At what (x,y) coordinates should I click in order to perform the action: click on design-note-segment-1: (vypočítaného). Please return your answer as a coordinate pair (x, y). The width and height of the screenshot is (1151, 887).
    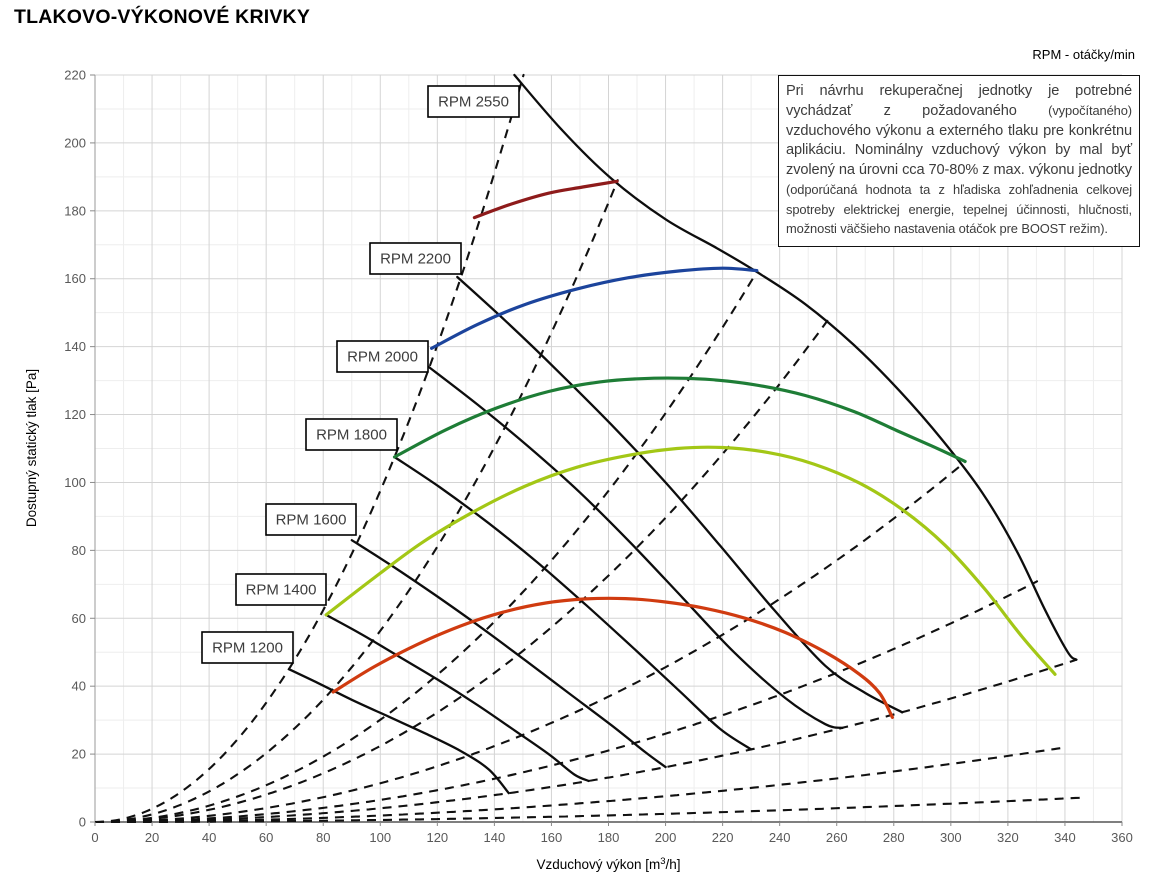
    Looking at the image, I should click on (1090, 110).